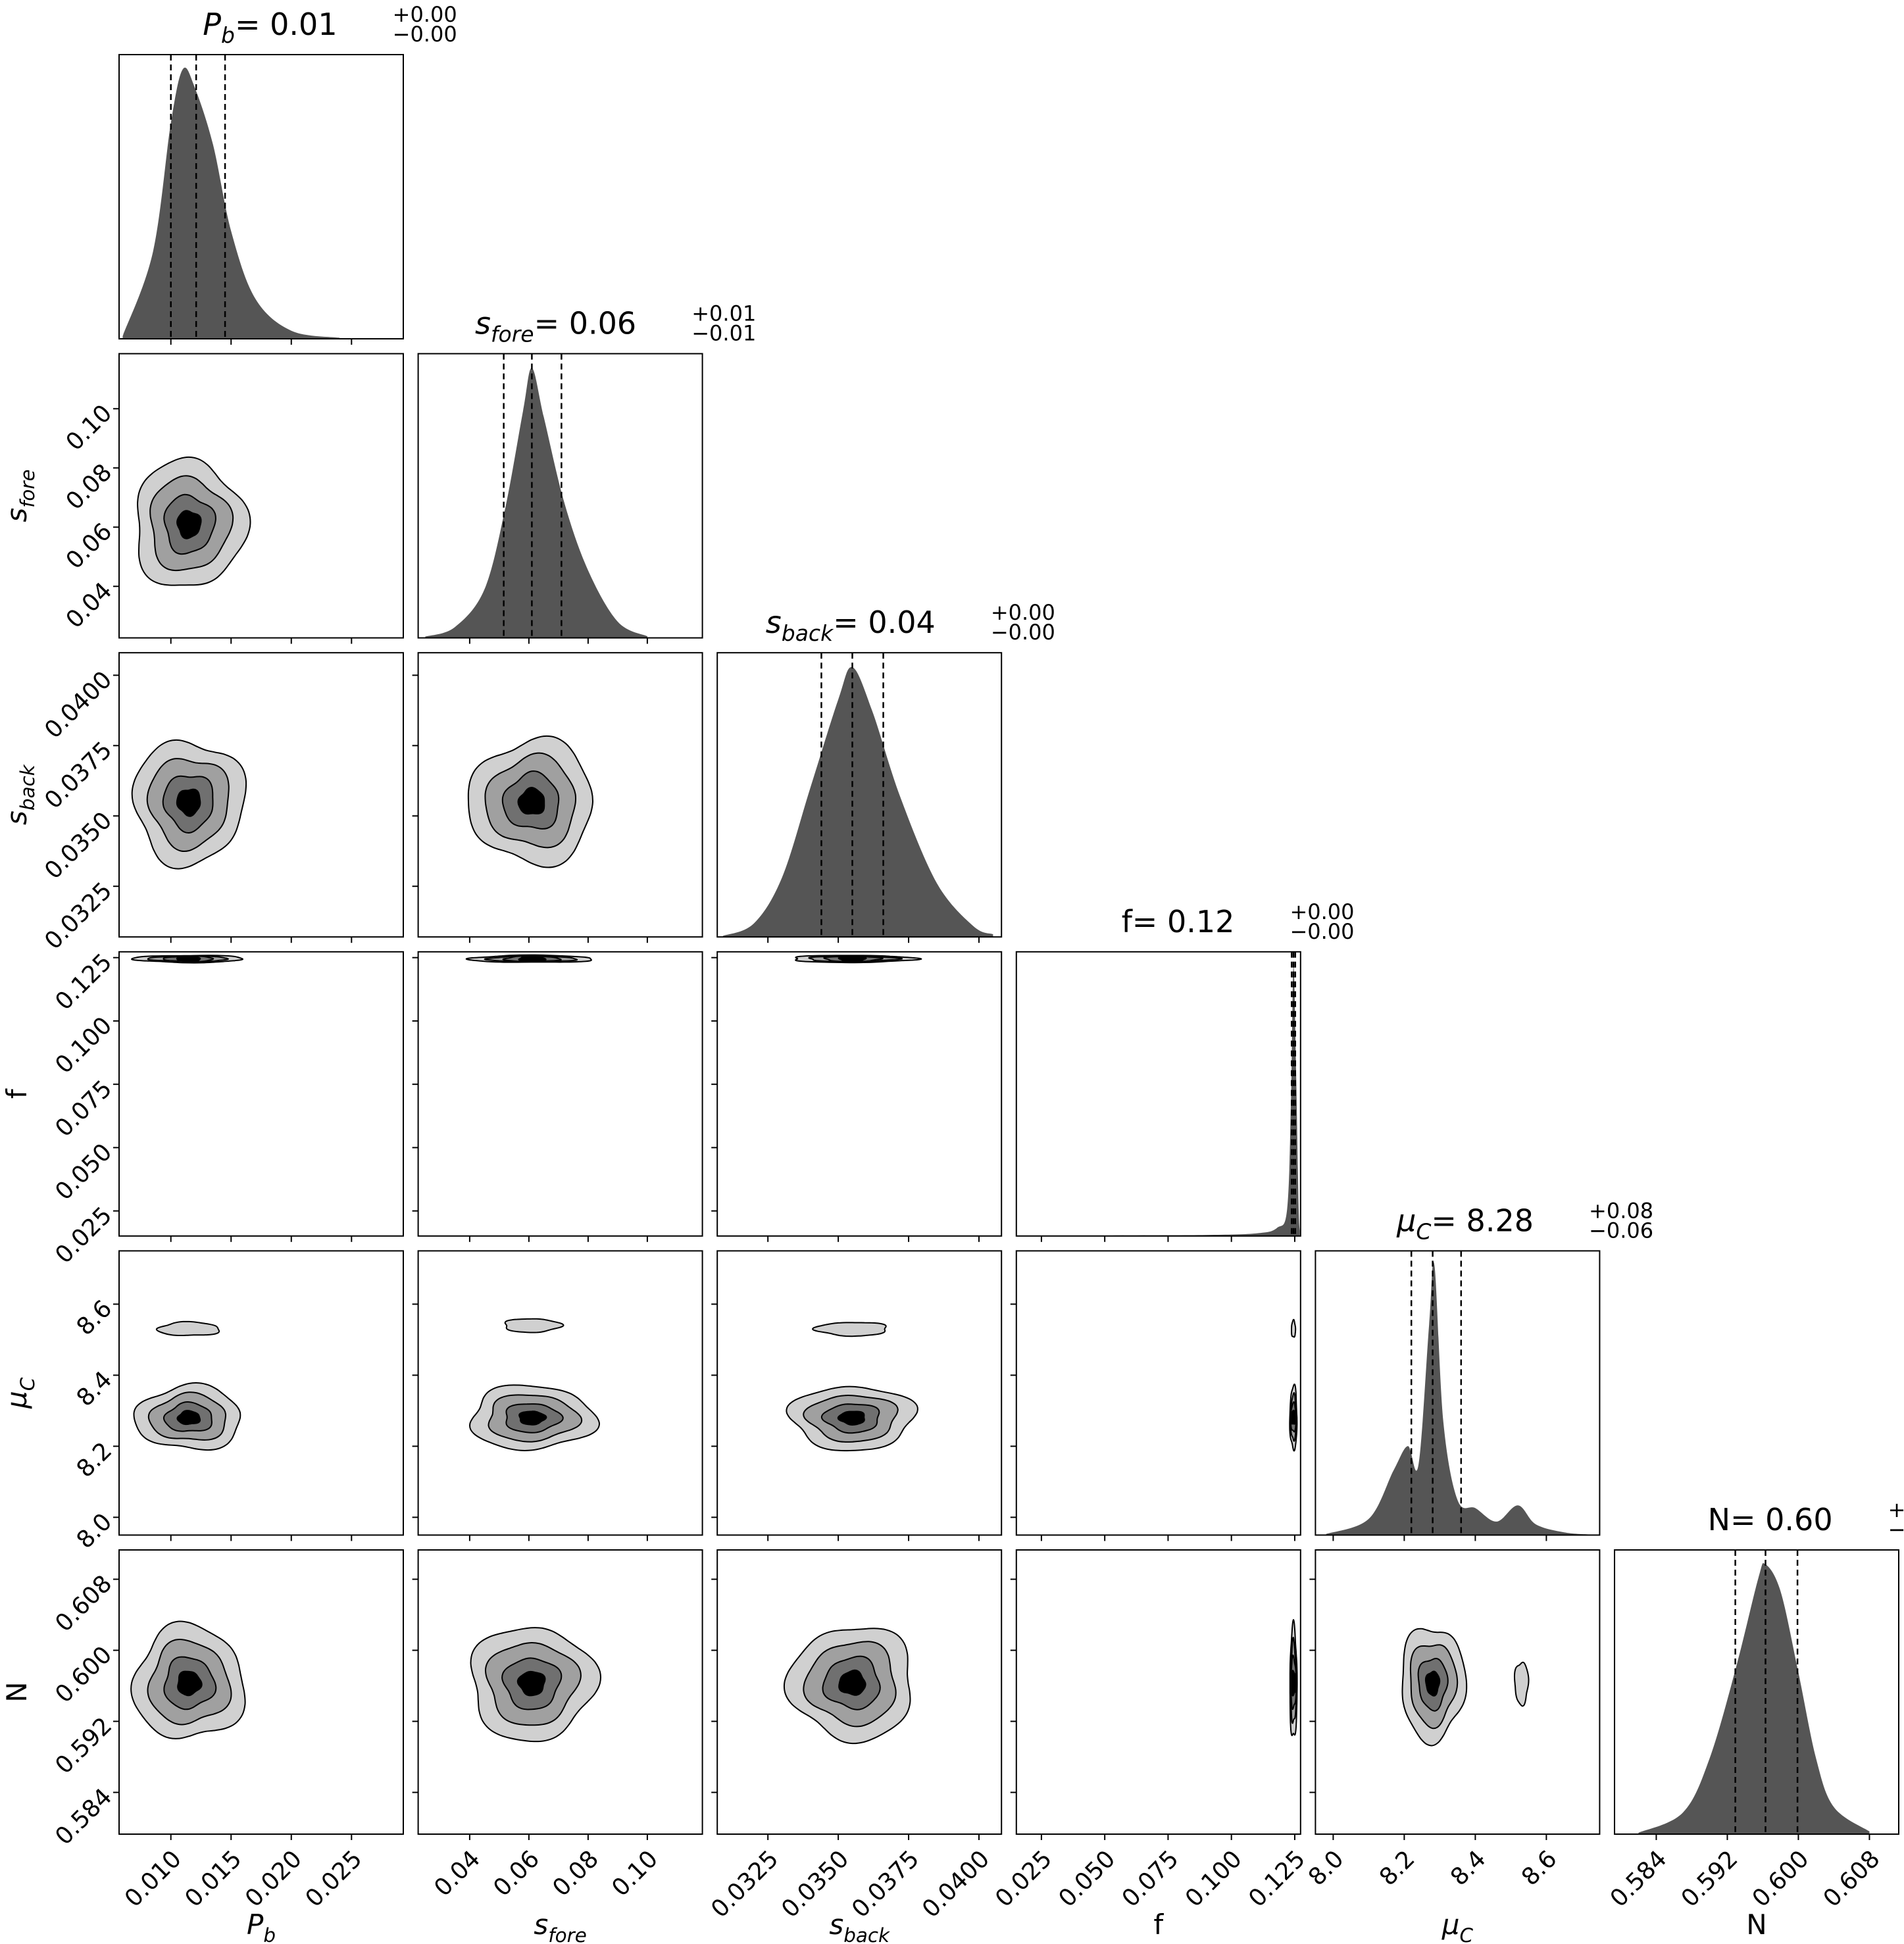  Describe the element at coordinates (90, 428) in the screenshot. I see `y-tick-label: 0.10` at that location.